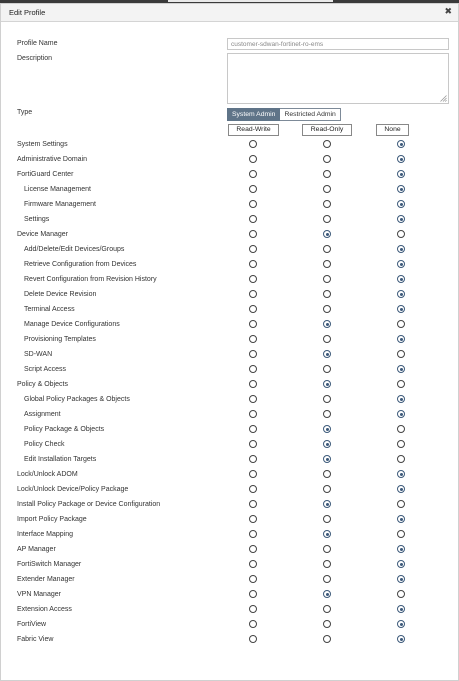  I want to click on type-system-admin-button: System Admin, so click(254, 114).